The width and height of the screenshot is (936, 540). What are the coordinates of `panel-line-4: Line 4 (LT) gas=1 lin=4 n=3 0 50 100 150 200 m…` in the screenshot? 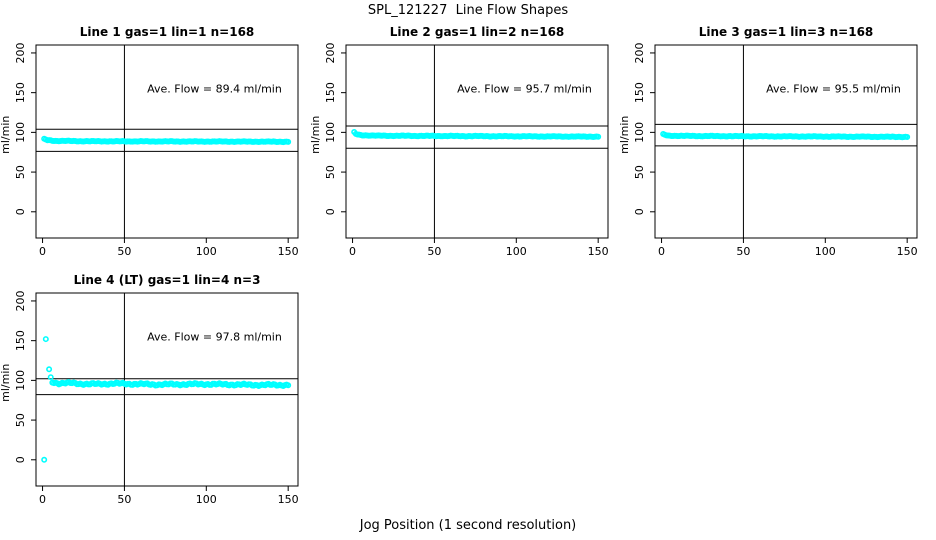 It's located at (149, 389).